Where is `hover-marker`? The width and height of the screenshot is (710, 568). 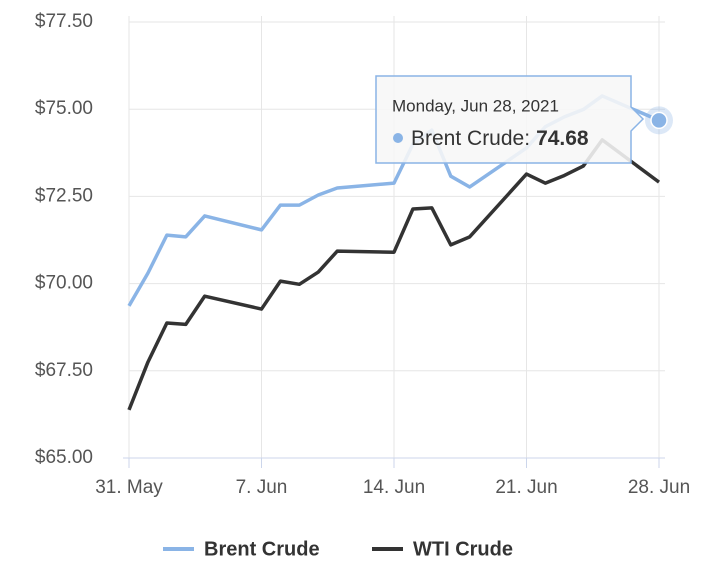
hover-marker is located at coordinates (659, 120).